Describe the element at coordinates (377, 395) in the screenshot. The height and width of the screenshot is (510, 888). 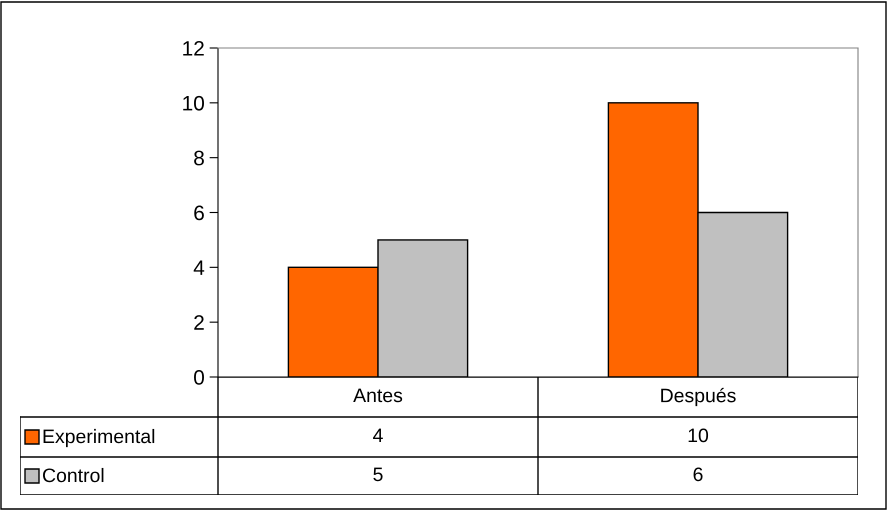
I see `x-tick-label: Antes` at that location.